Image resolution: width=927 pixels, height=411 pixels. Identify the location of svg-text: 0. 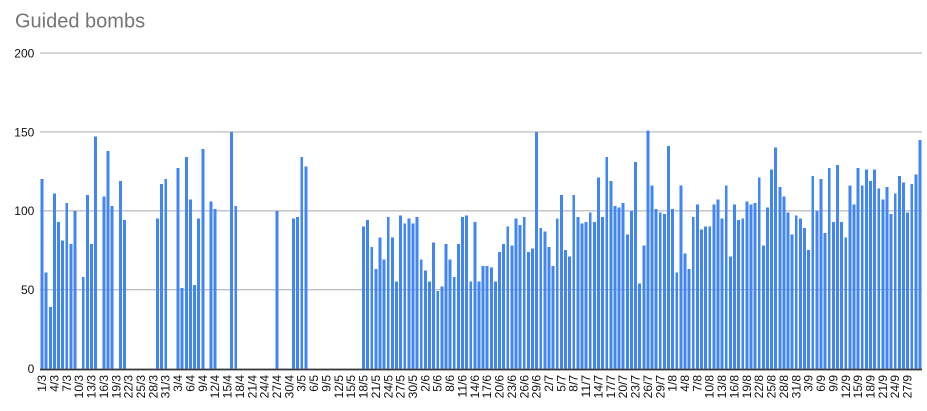
(31, 369).